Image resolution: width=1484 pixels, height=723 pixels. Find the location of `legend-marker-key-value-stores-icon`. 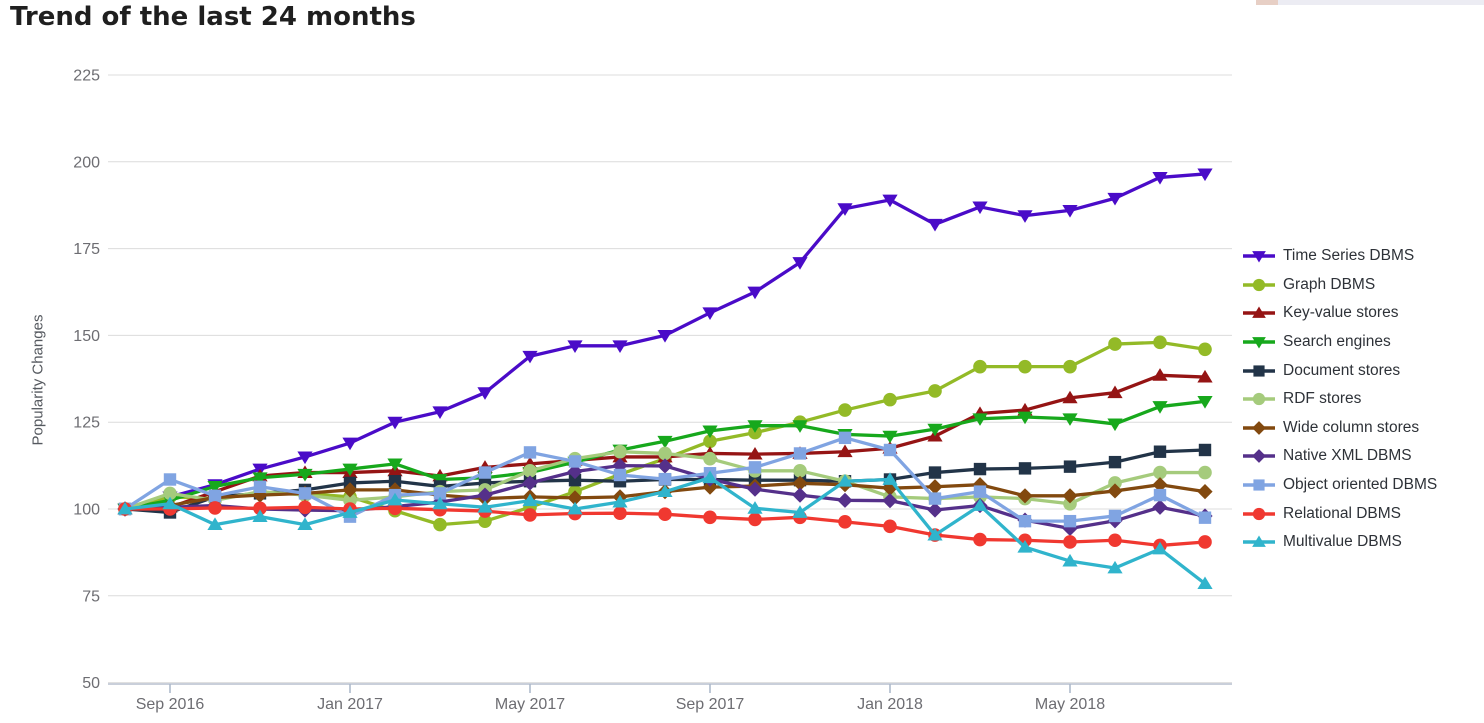

legend-marker-key-value-stores-icon is located at coordinates (1259, 313).